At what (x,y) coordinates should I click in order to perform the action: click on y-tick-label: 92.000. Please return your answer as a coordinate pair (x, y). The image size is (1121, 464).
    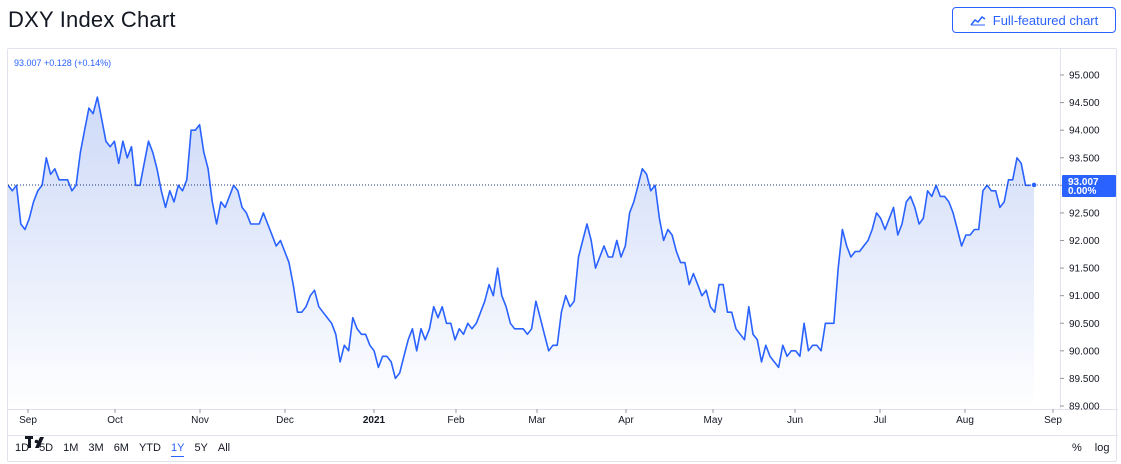
    Looking at the image, I should click on (1084, 241).